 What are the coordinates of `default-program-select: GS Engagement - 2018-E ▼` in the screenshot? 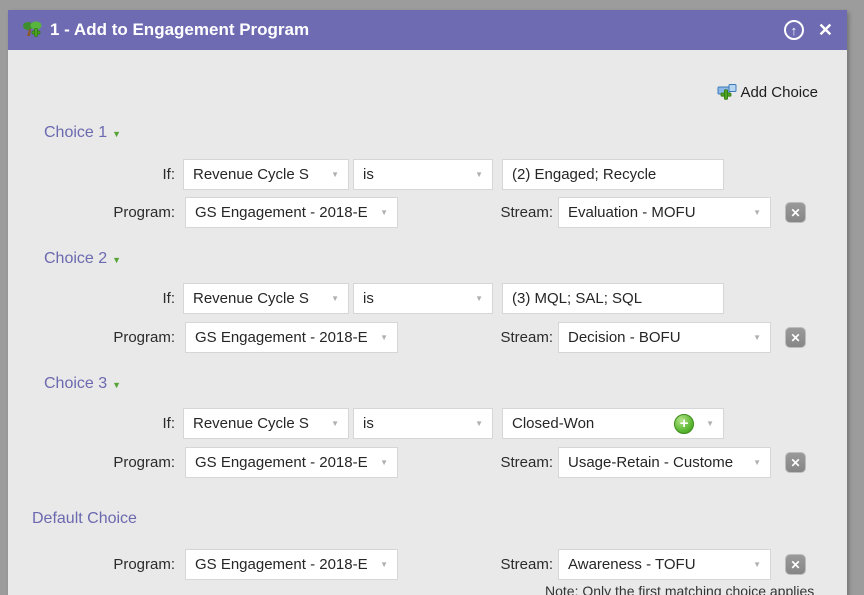 It's located at (291, 564).